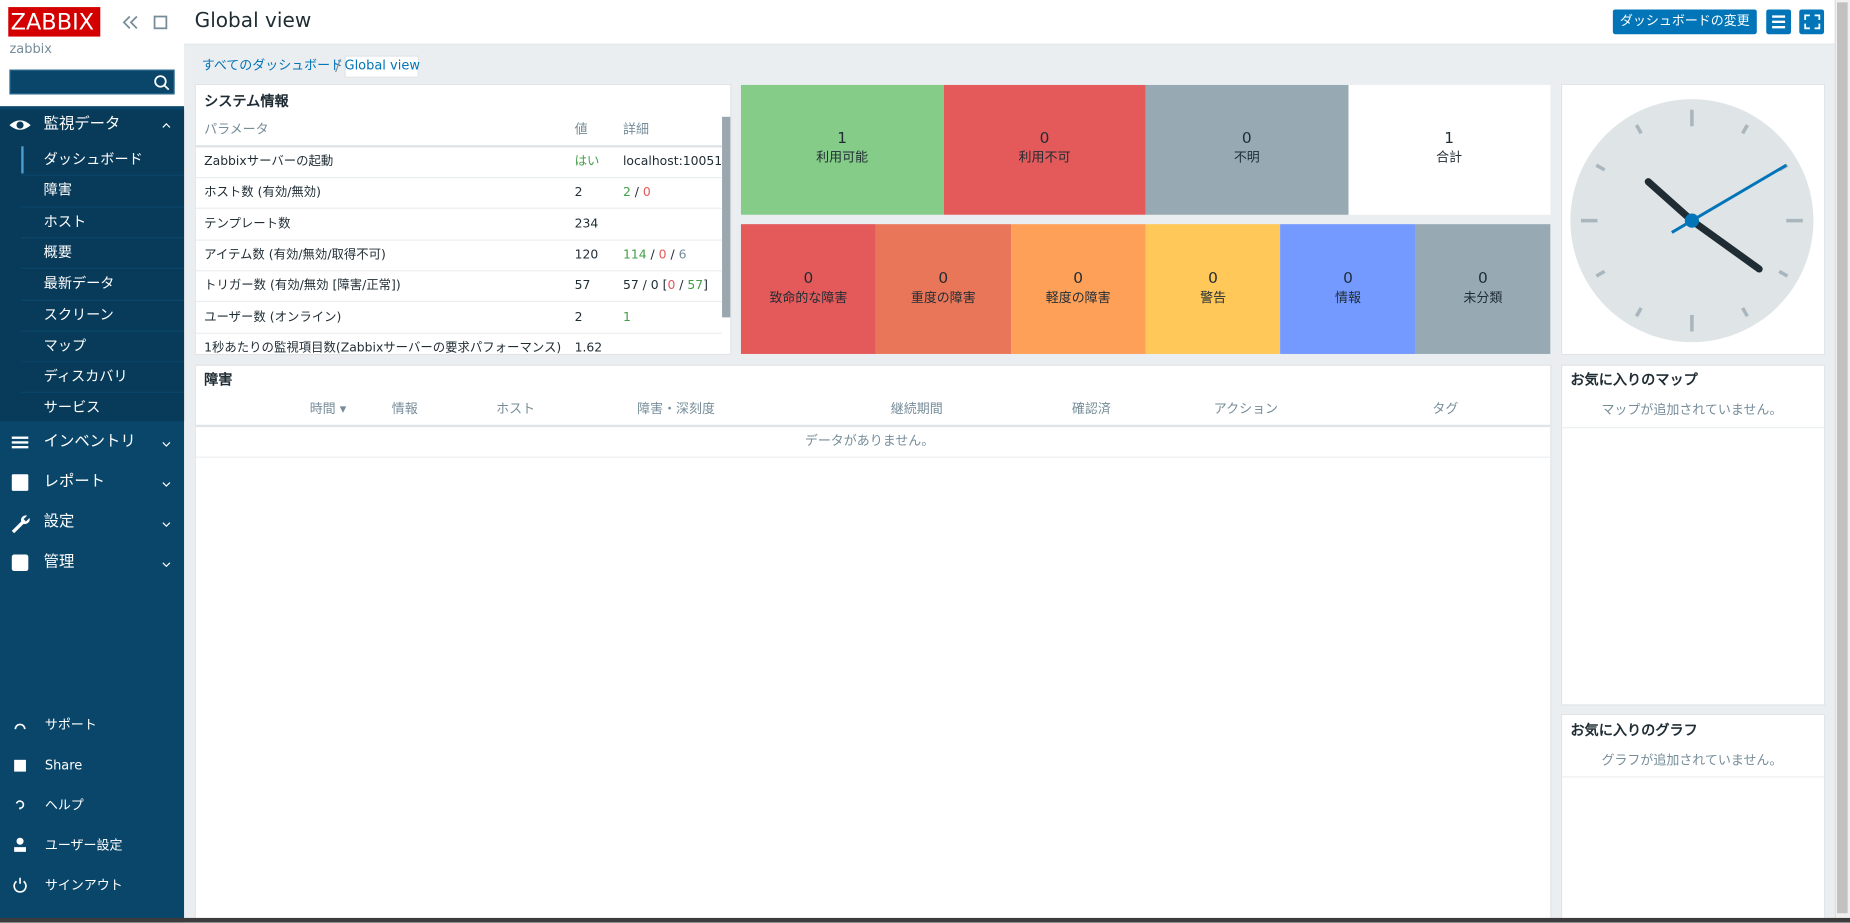 The width and height of the screenshot is (1850, 923). Describe the element at coordinates (74, 482) in the screenshot. I see `menu-section: レポート` at that location.